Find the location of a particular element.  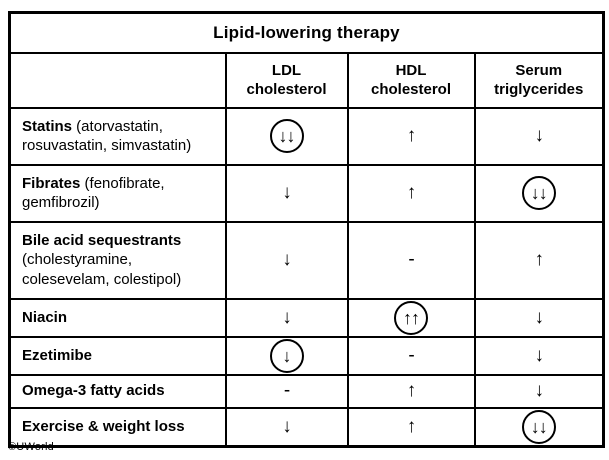

therapy-name: Fibrates is located at coordinates (51, 183).